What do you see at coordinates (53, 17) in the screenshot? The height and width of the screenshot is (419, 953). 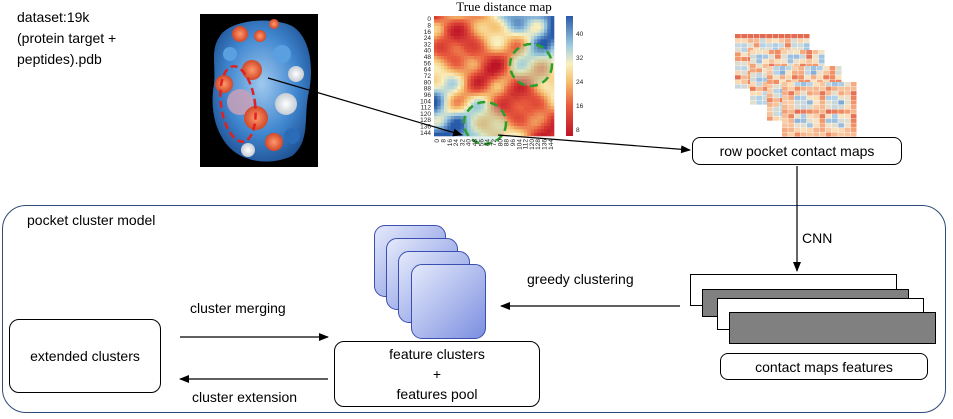 I see `dataset-label-line-1: dataset:19k` at bounding box center [53, 17].